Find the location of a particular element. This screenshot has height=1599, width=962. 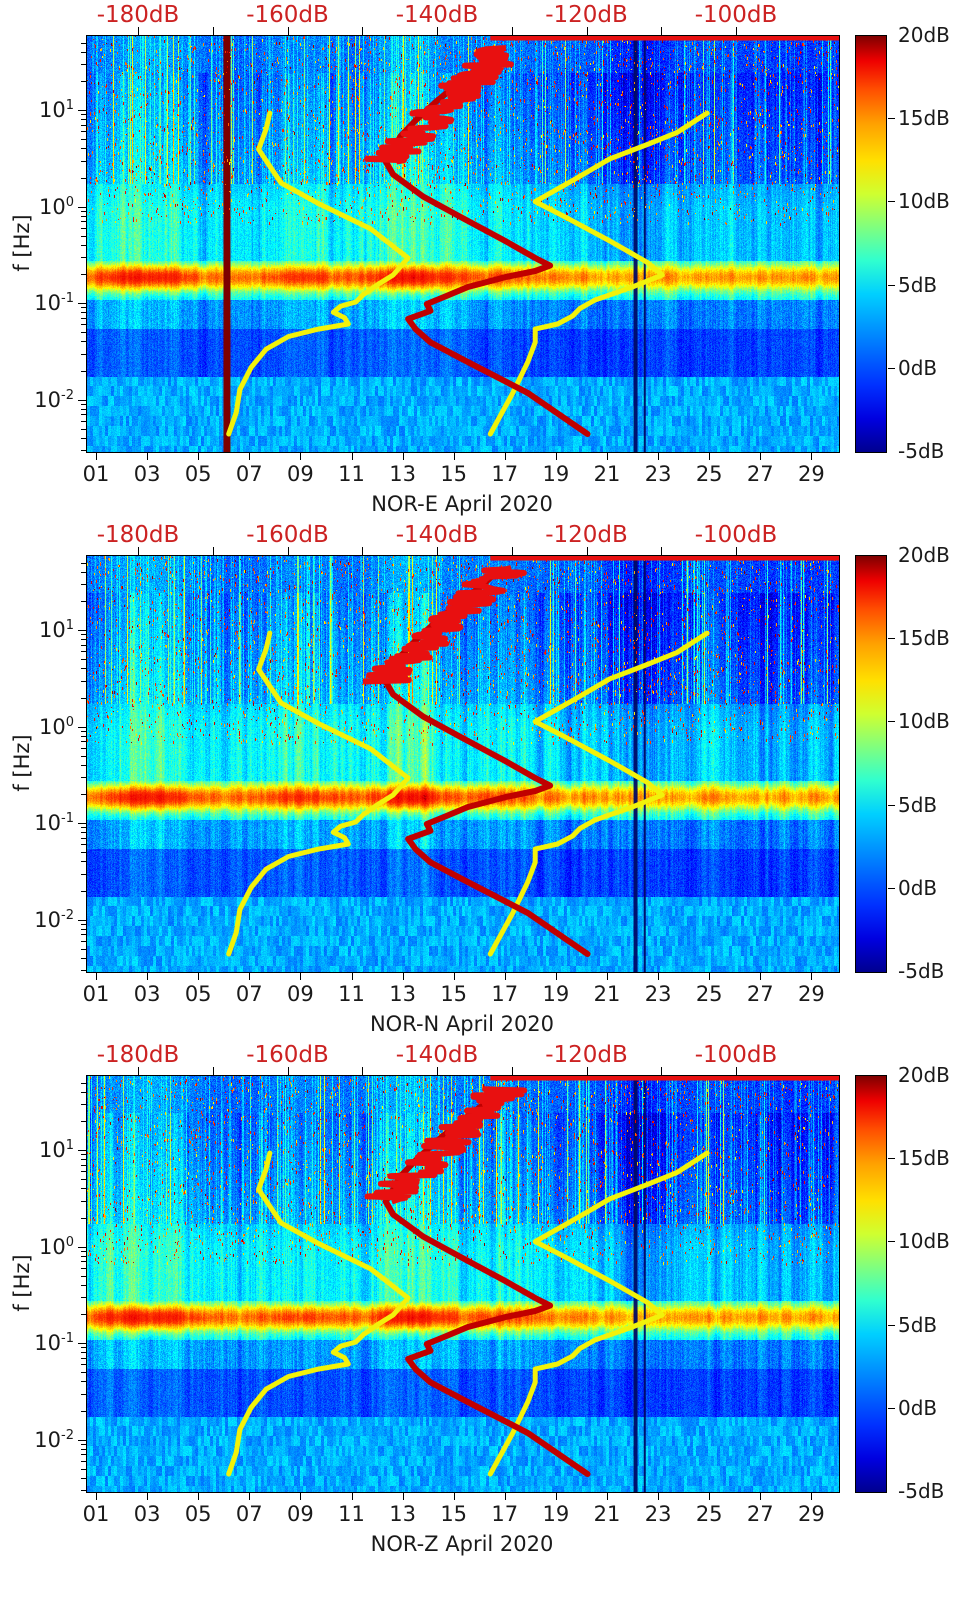

y-tick-label: 10⁰ is located at coordinates (56, 726).